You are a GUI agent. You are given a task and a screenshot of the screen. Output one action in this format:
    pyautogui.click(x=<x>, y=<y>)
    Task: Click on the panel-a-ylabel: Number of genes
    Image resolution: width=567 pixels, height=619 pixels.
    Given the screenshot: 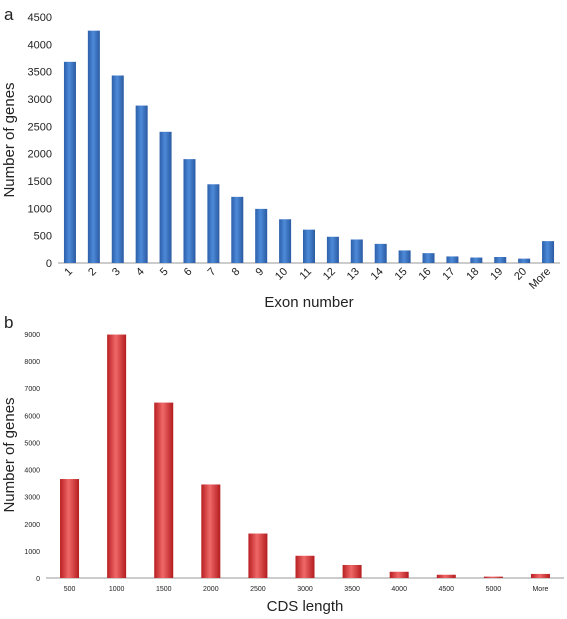 What is the action you would take?
    pyautogui.click(x=9, y=139)
    